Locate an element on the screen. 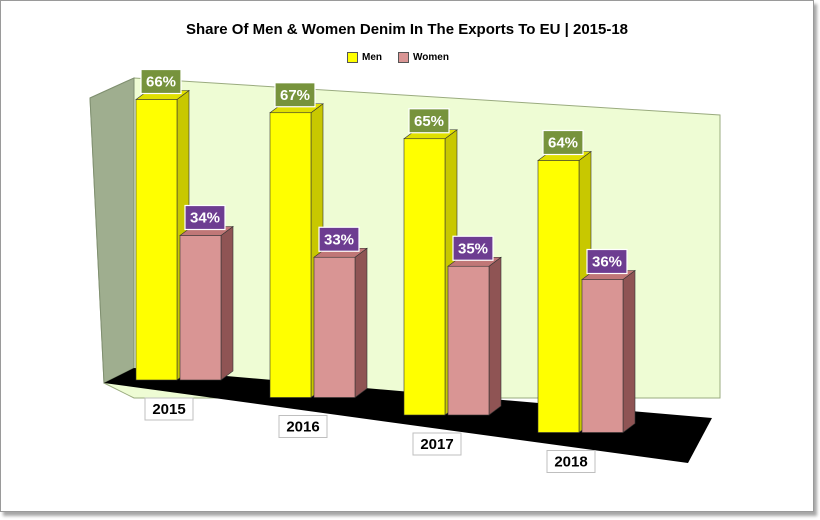 The width and height of the screenshot is (820, 520). data-label-women-2015: 34% is located at coordinates (205, 217).